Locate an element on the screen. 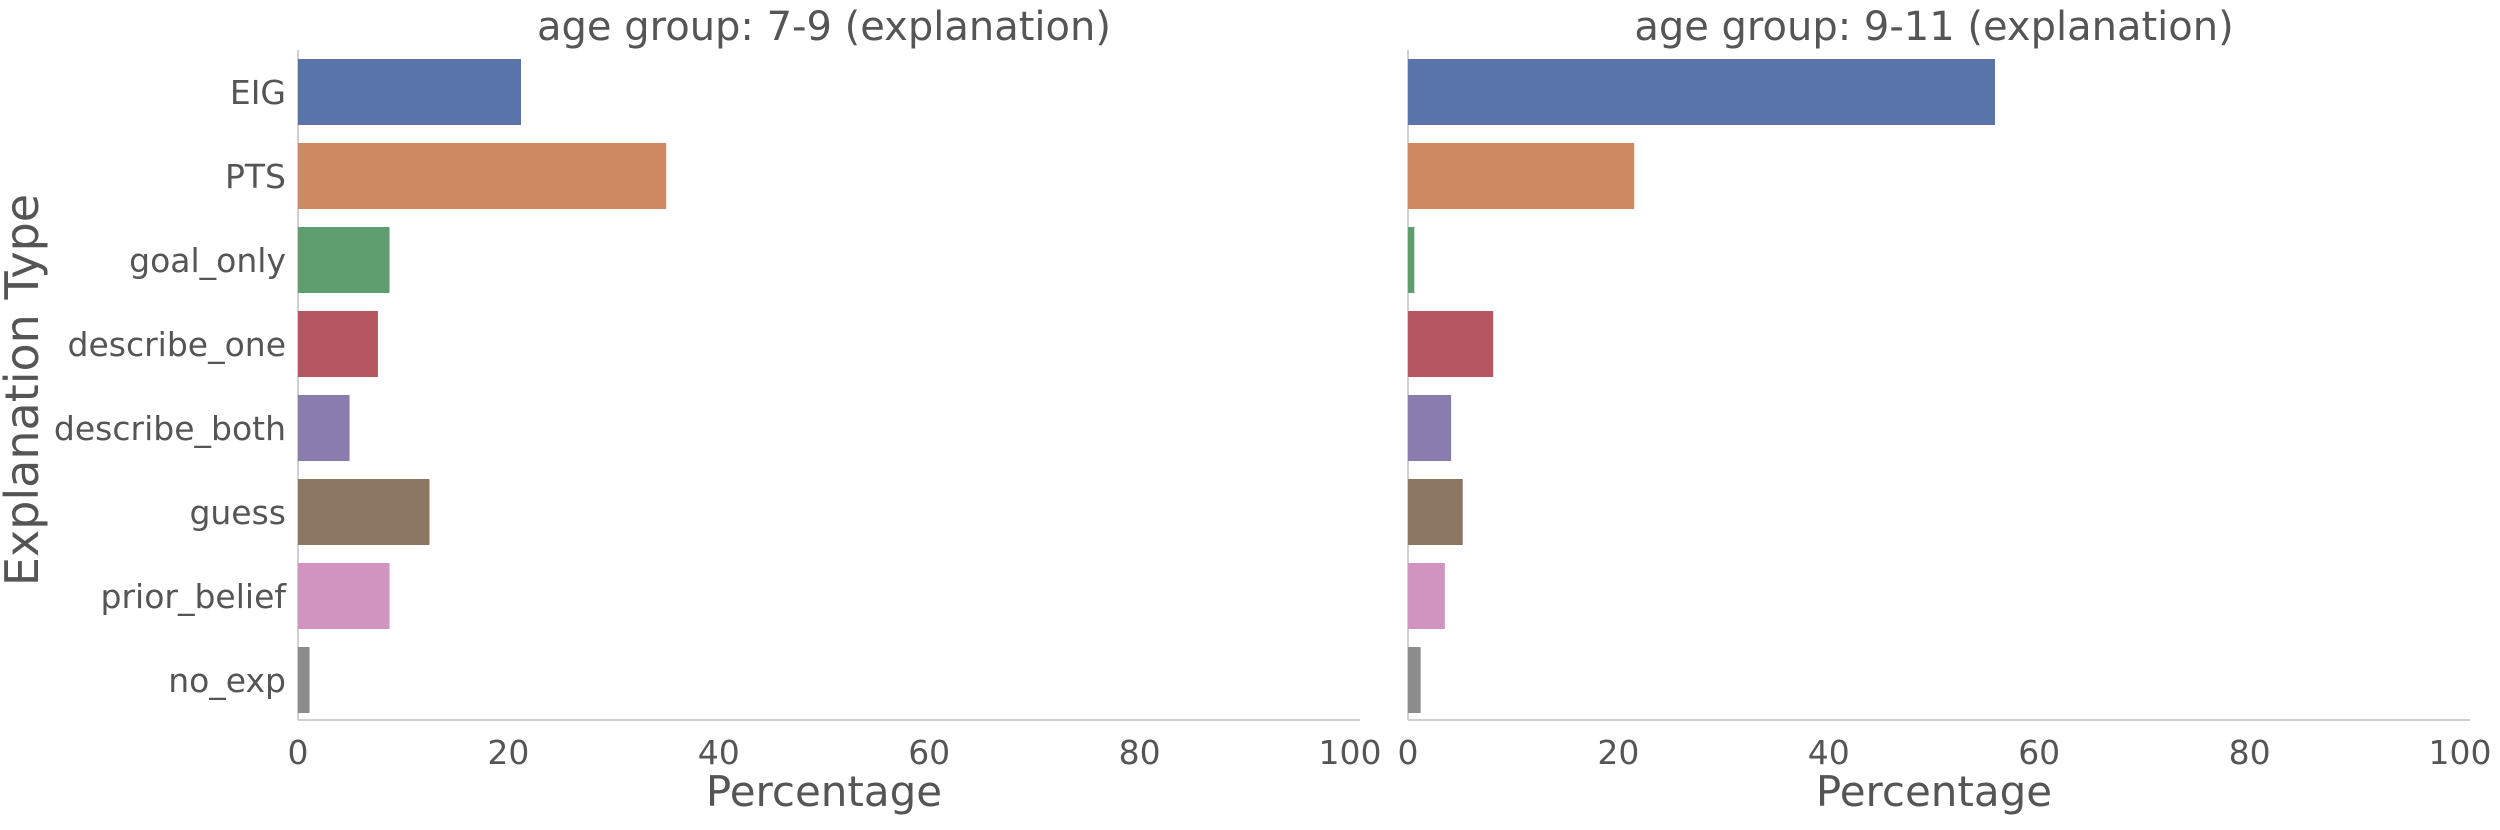 Image resolution: width=2500 pixels, height=830 pixels. category-label: describe_both is located at coordinates (170, 428).